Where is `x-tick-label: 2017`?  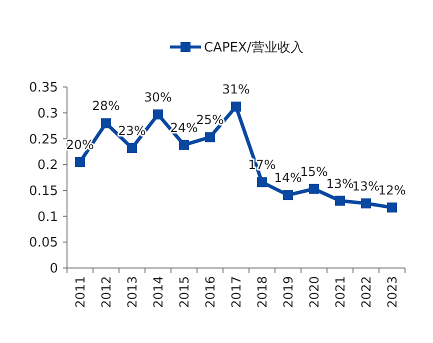
x-tick-label: 2017 is located at coordinates (236, 292).